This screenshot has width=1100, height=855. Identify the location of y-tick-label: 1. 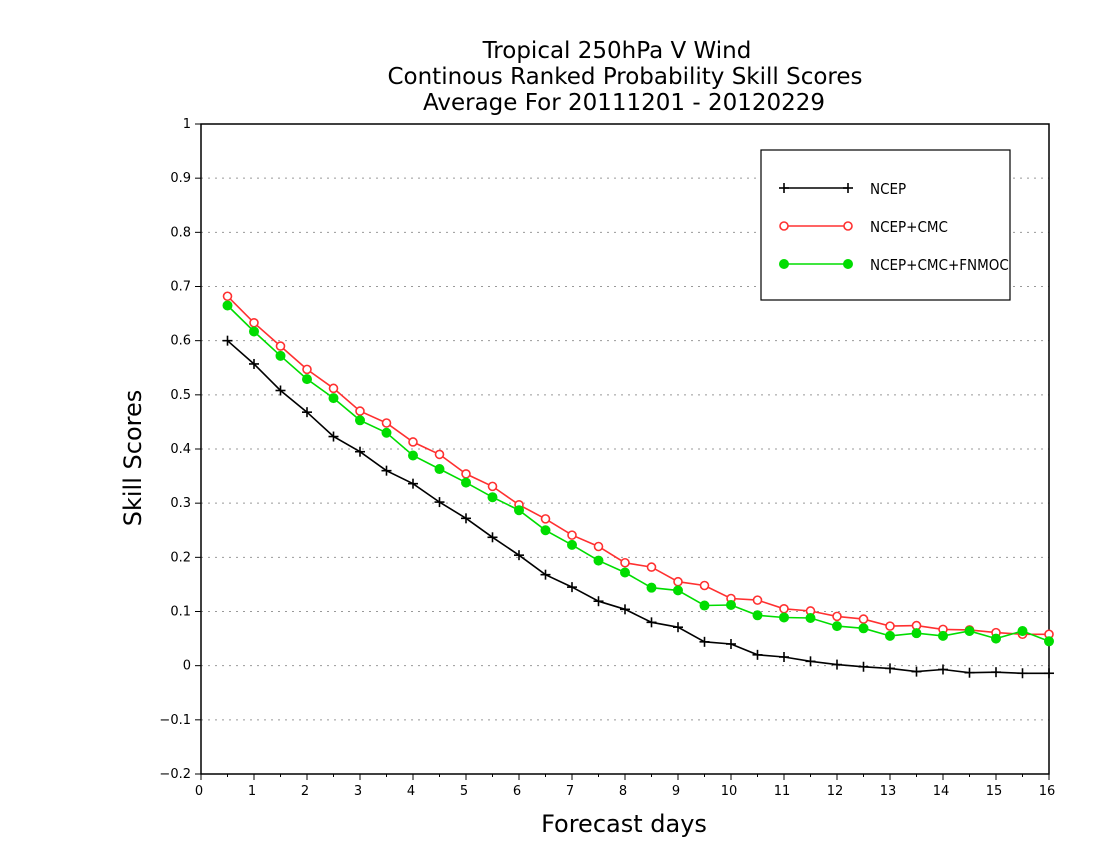
(187, 124).